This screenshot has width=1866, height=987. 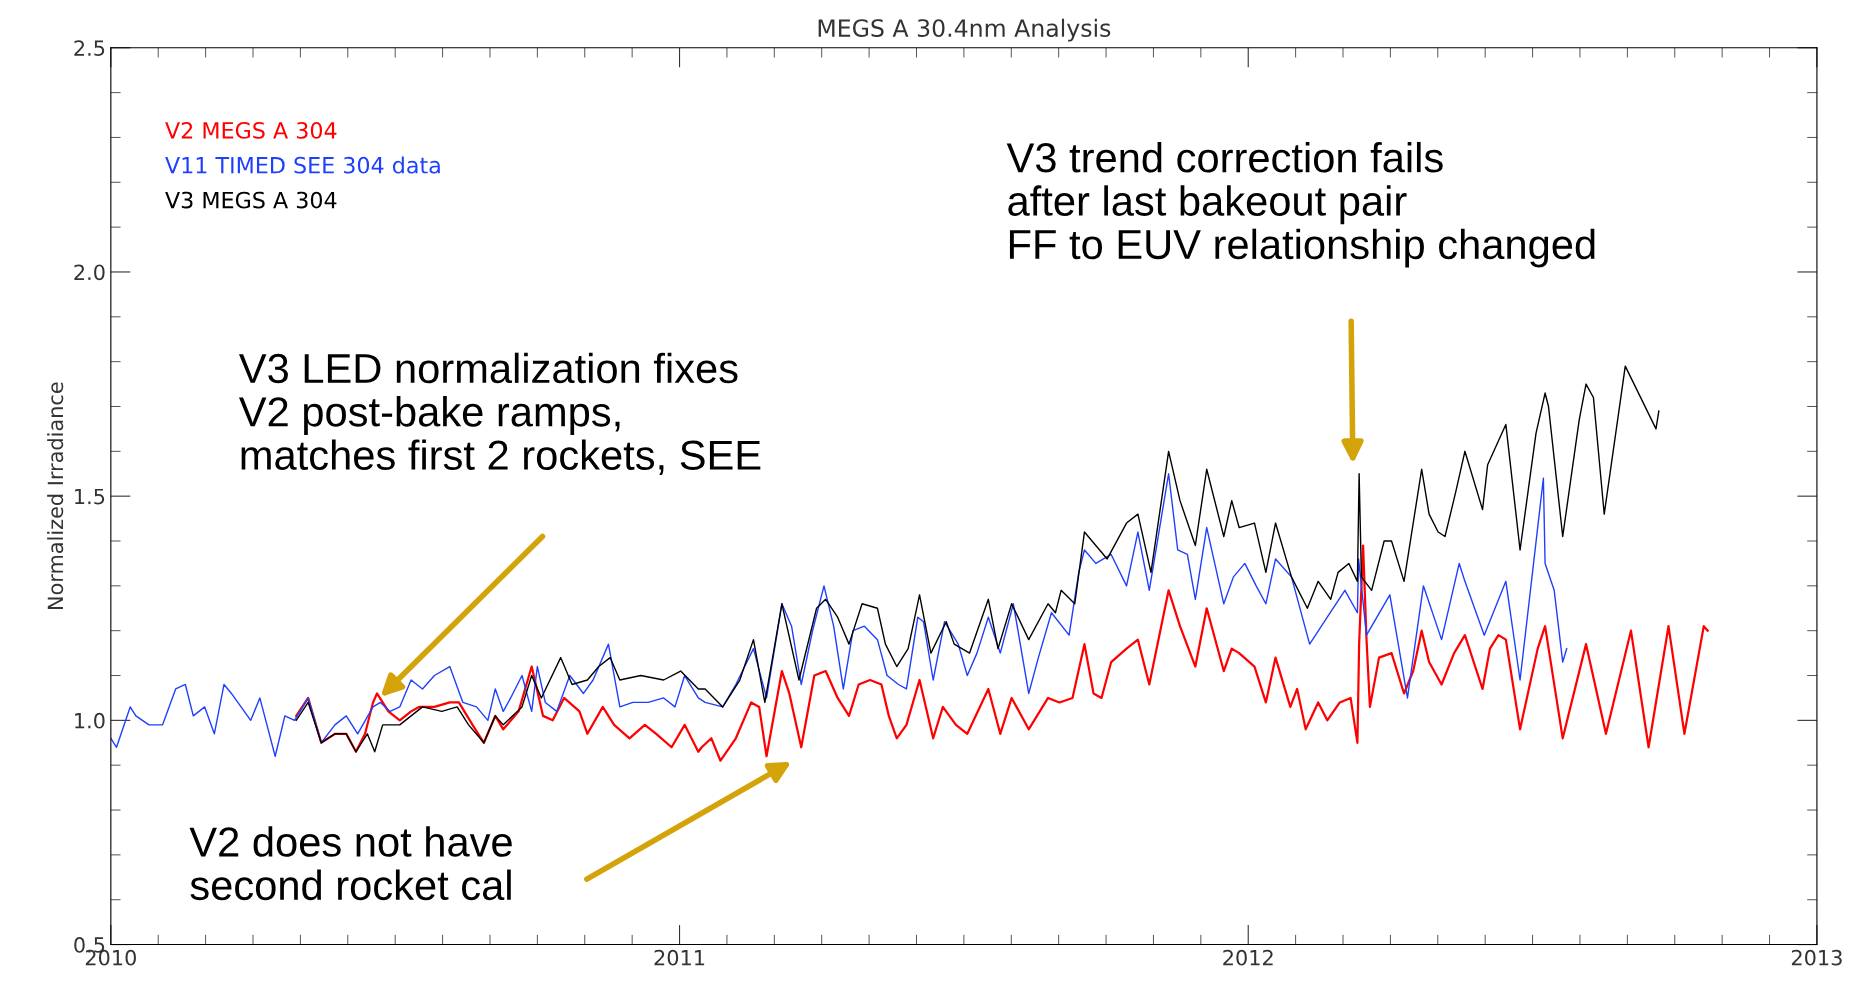 What do you see at coordinates (89, 272) in the screenshot?
I see `y-tick-label: 2.0` at bounding box center [89, 272].